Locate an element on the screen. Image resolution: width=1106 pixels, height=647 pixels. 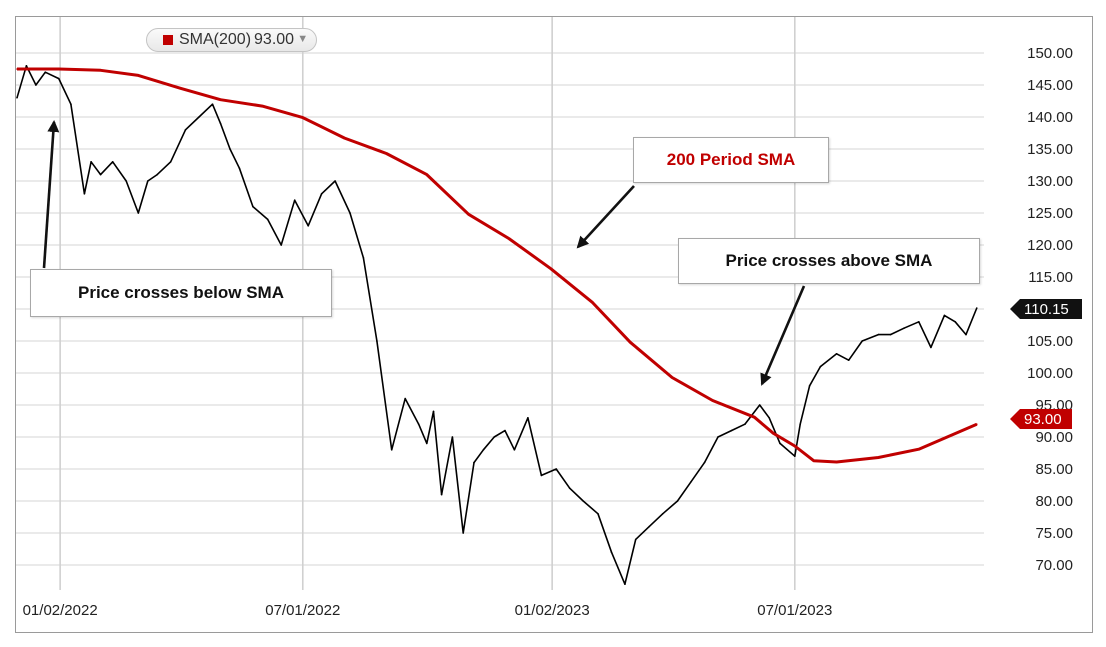
chevron-down-icon: ▼ is located at coordinates (303, 39).